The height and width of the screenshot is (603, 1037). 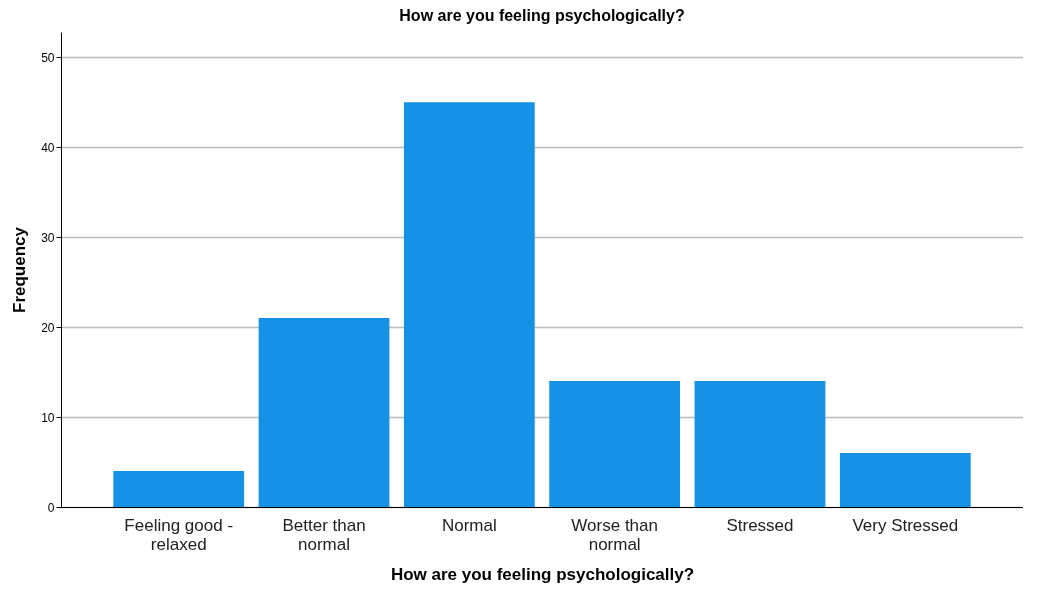 I want to click on x-tick-label: Better than normal, so click(x=324, y=534).